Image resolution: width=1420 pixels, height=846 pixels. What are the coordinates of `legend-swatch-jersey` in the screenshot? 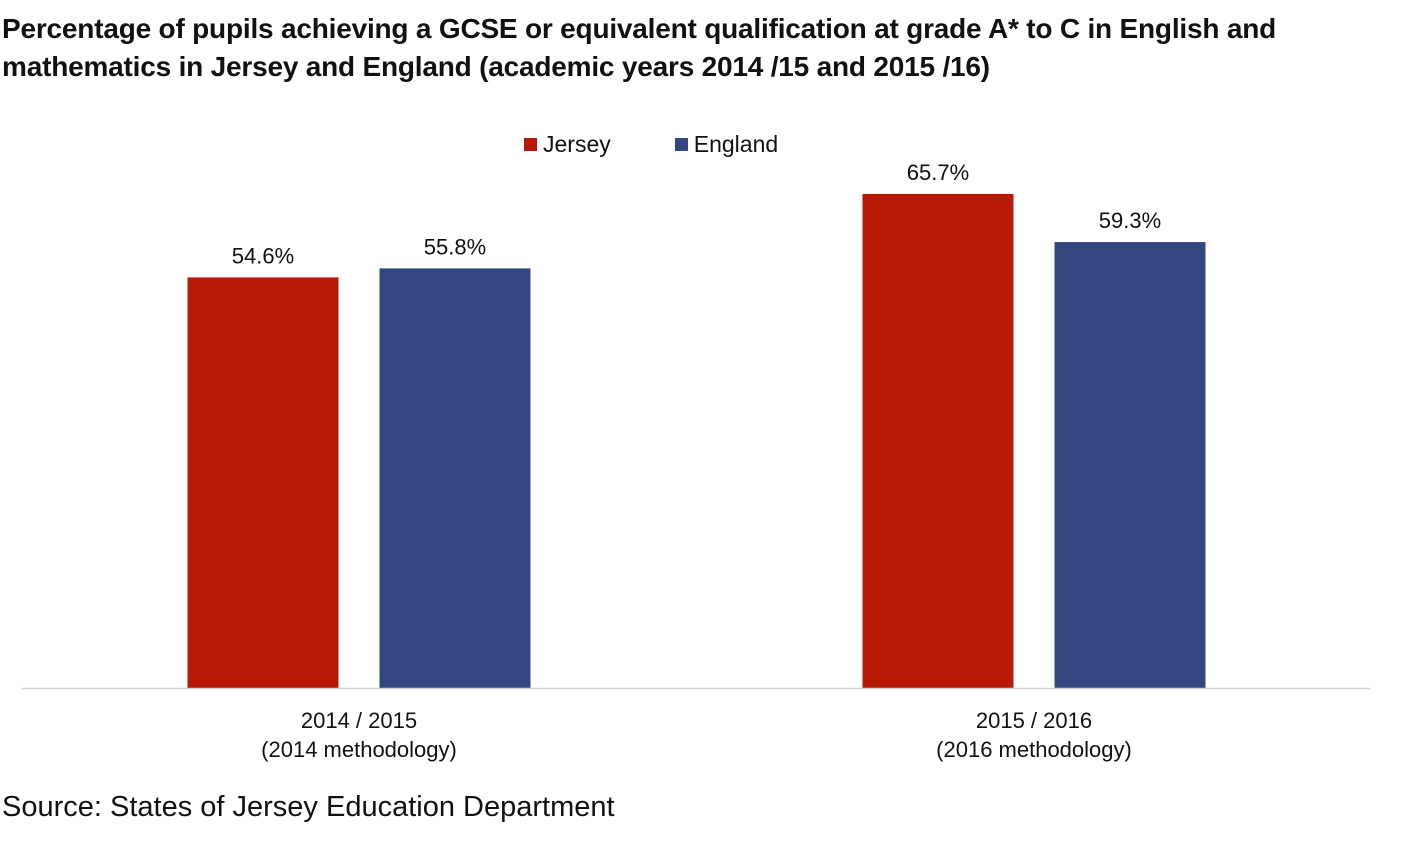 It's located at (530, 144).